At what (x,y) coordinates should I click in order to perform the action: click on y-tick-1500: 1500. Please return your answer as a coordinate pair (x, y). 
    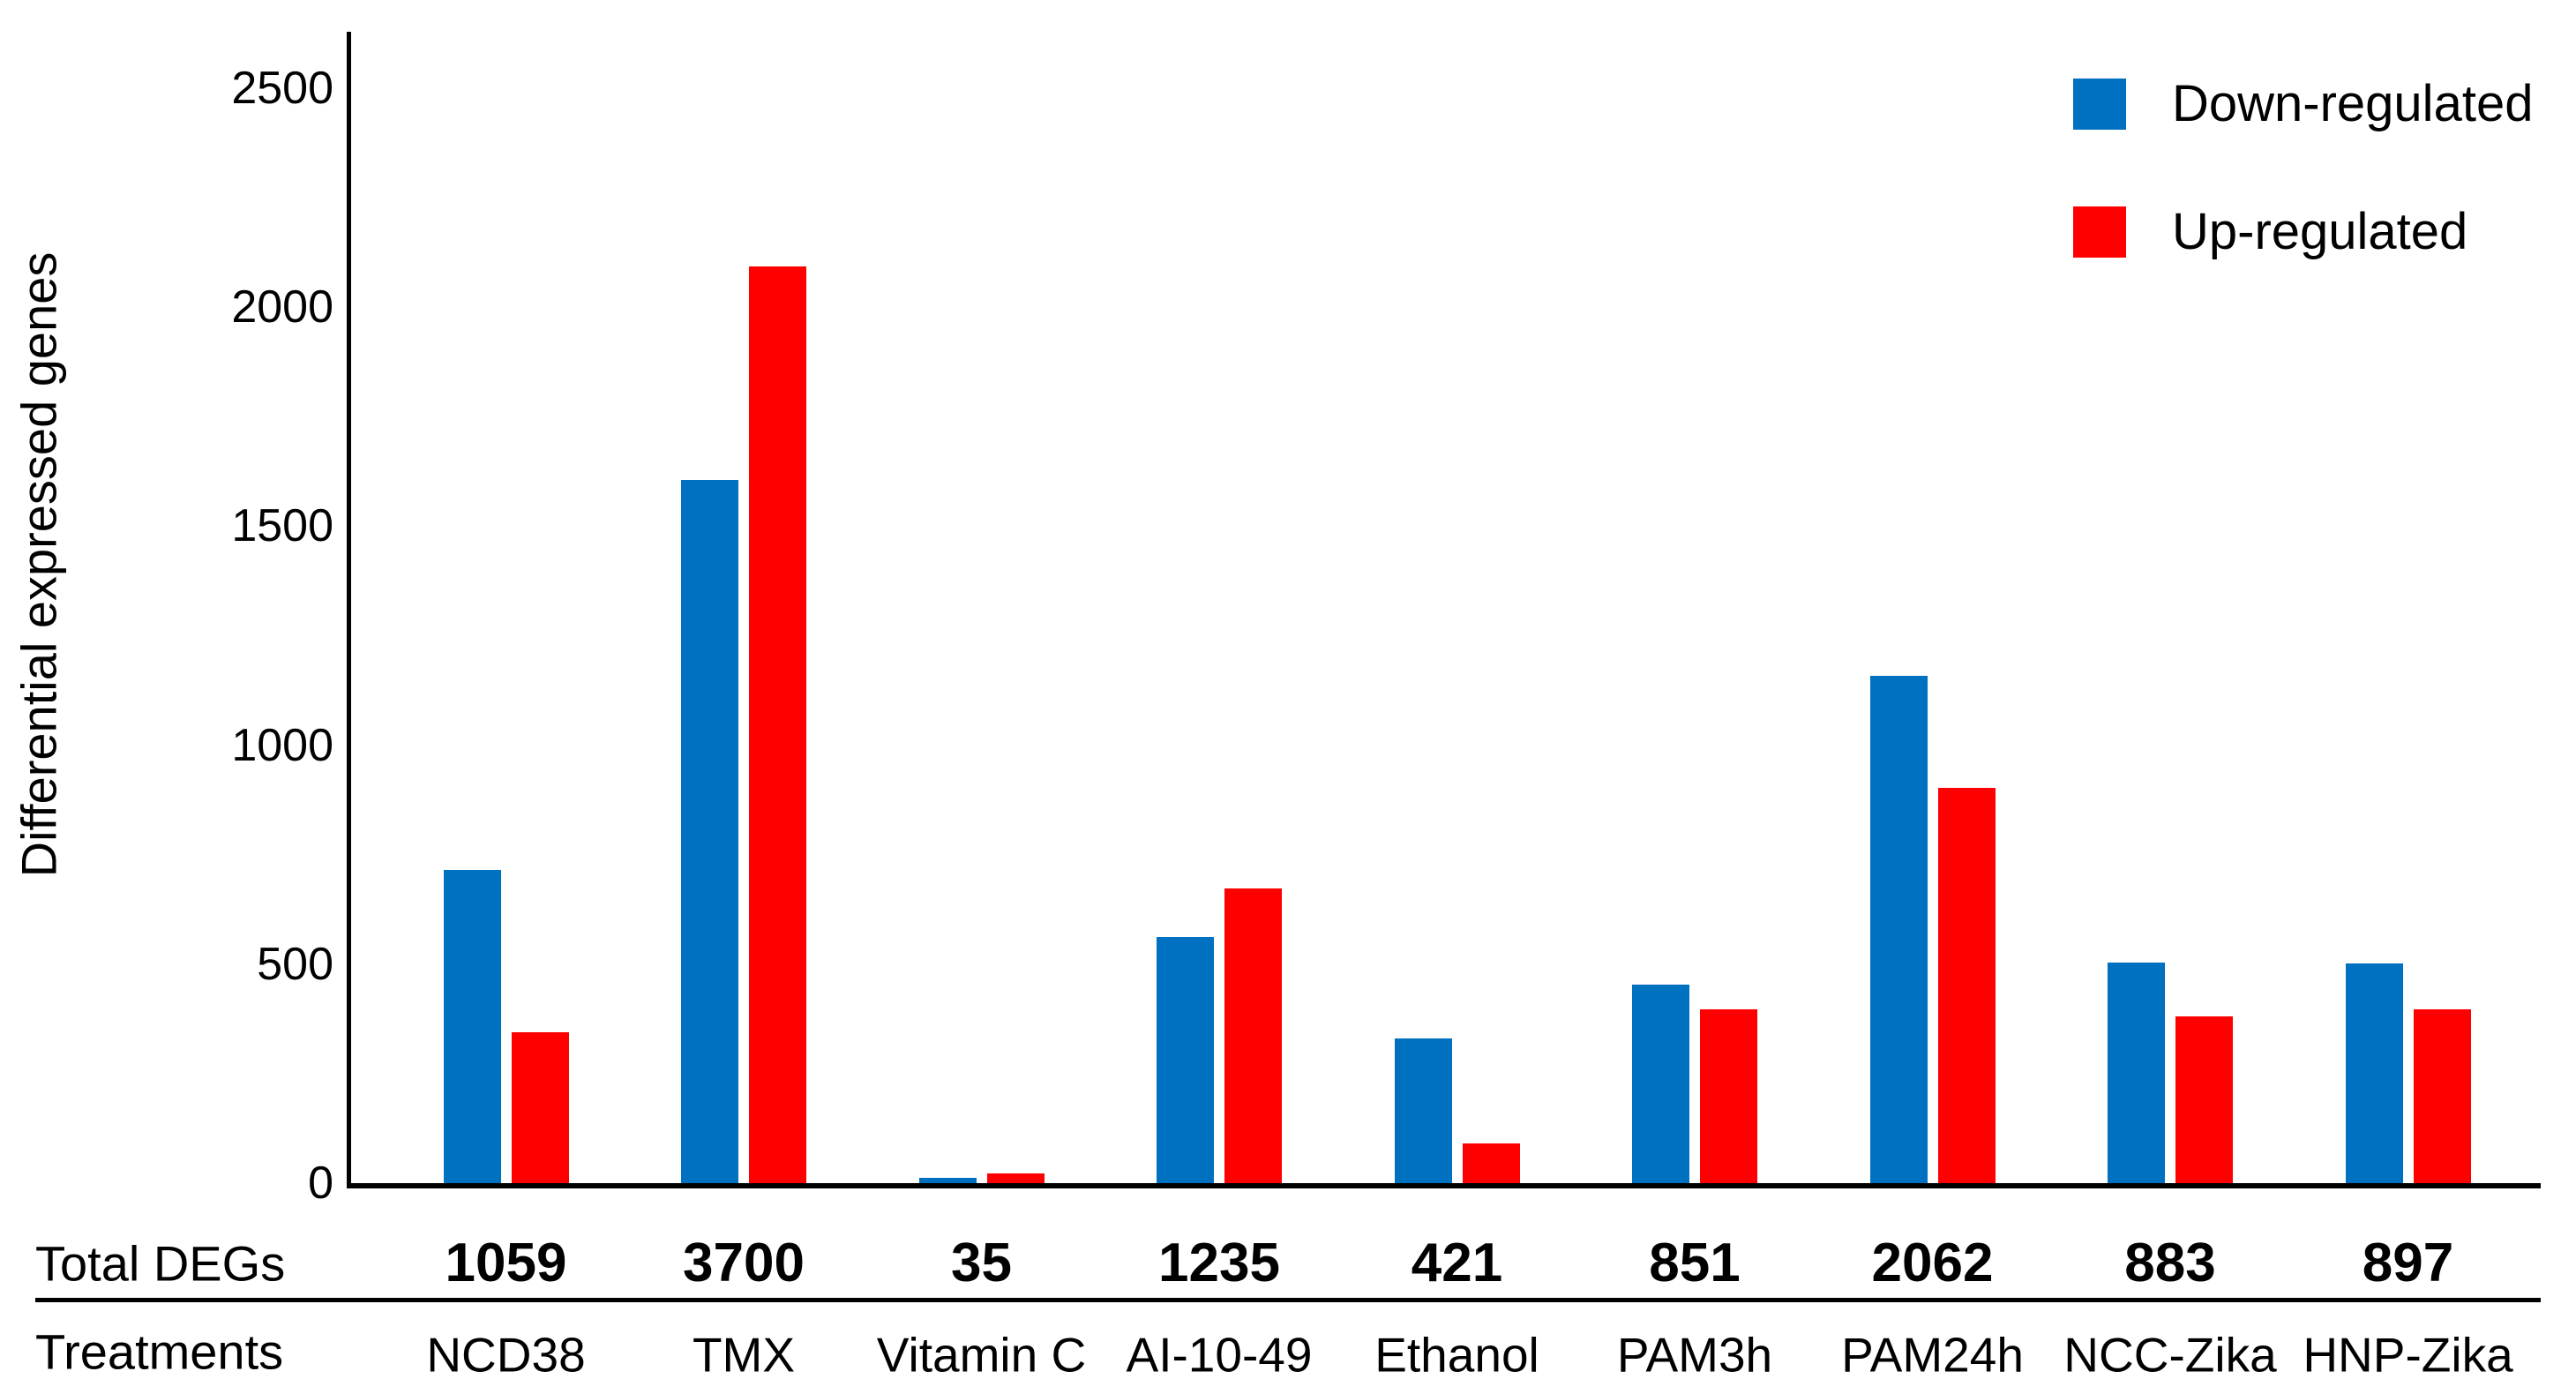
    Looking at the image, I should click on (282, 526).